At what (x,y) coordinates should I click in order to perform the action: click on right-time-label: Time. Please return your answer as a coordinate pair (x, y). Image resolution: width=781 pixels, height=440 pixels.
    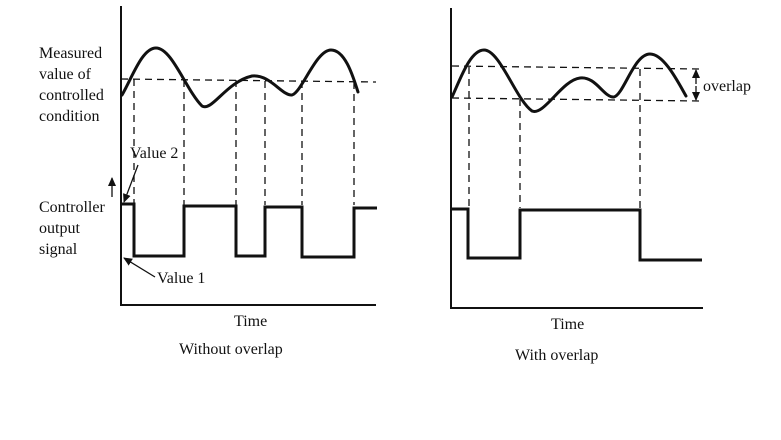
    Looking at the image, I should click on (567, 324).